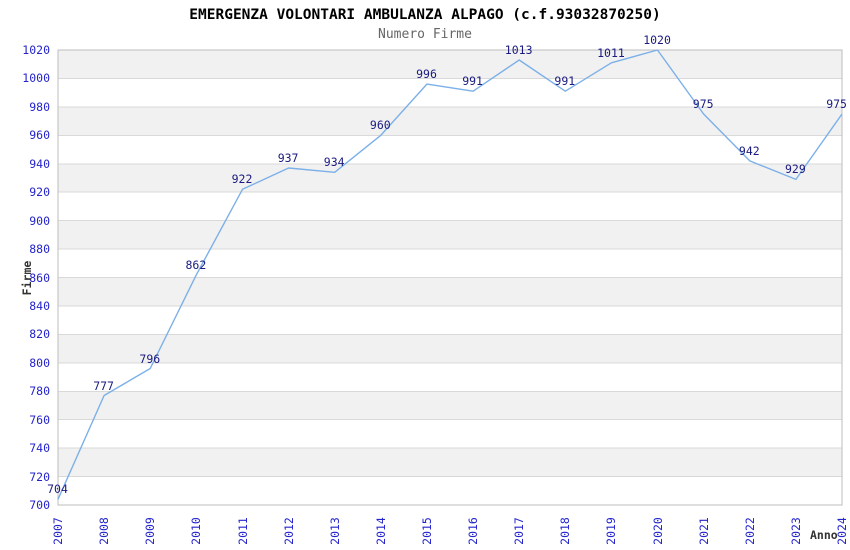 The height and width of the screenshot is (550, 850). What do you see at coordinates (39, 277) in the screenshot?
I see `y-tick-label: 860` at bounding box center [39, 277].